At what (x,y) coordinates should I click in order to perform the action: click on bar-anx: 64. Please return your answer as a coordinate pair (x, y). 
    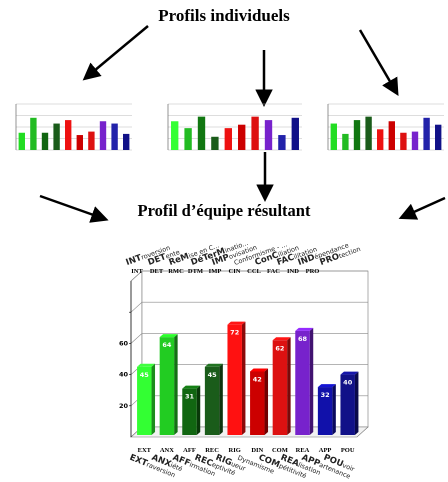
    Looking at the image, I should click on (168, 384).